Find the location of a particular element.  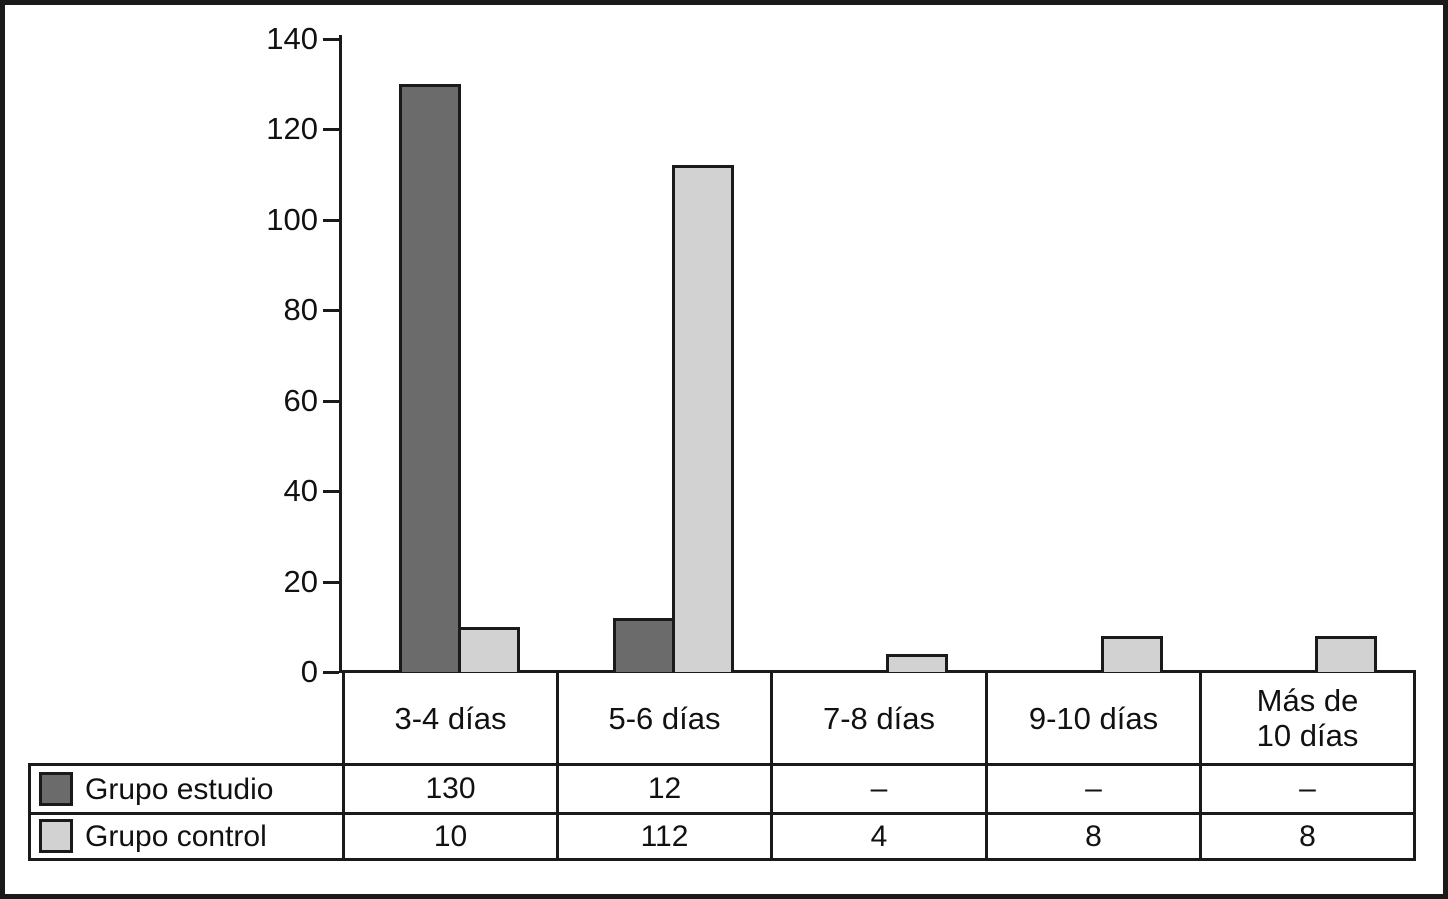

y-axis-tick-label: 140 is located at coordinates (292, 38).